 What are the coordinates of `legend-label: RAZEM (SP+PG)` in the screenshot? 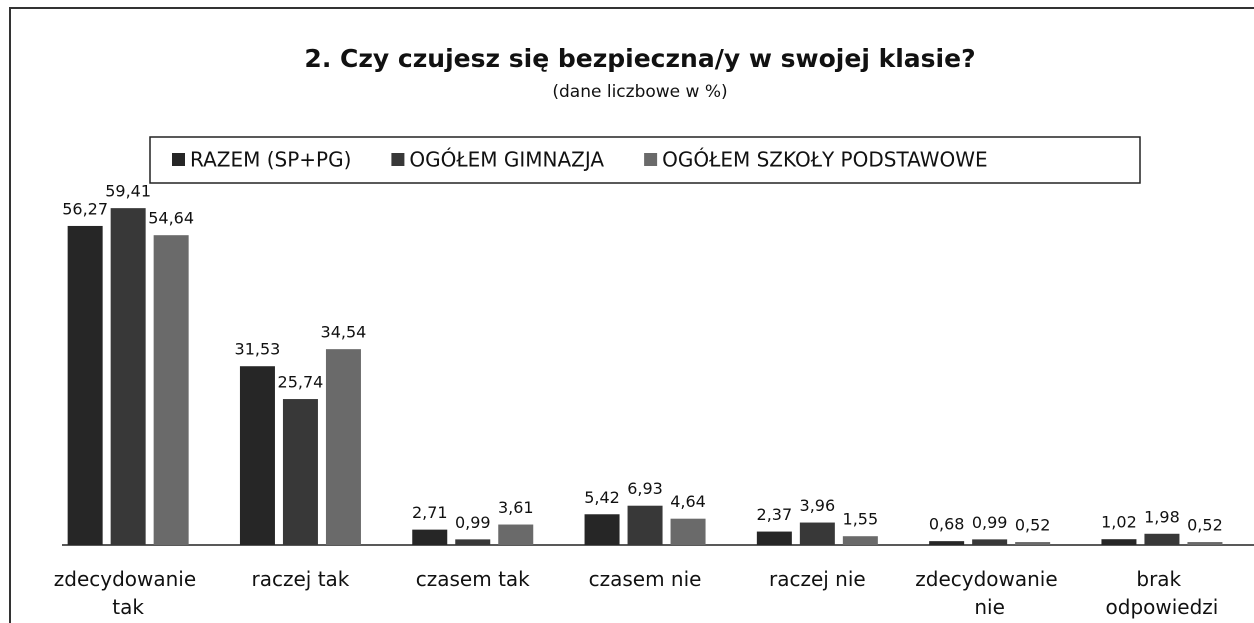 It's located at (270, 160).